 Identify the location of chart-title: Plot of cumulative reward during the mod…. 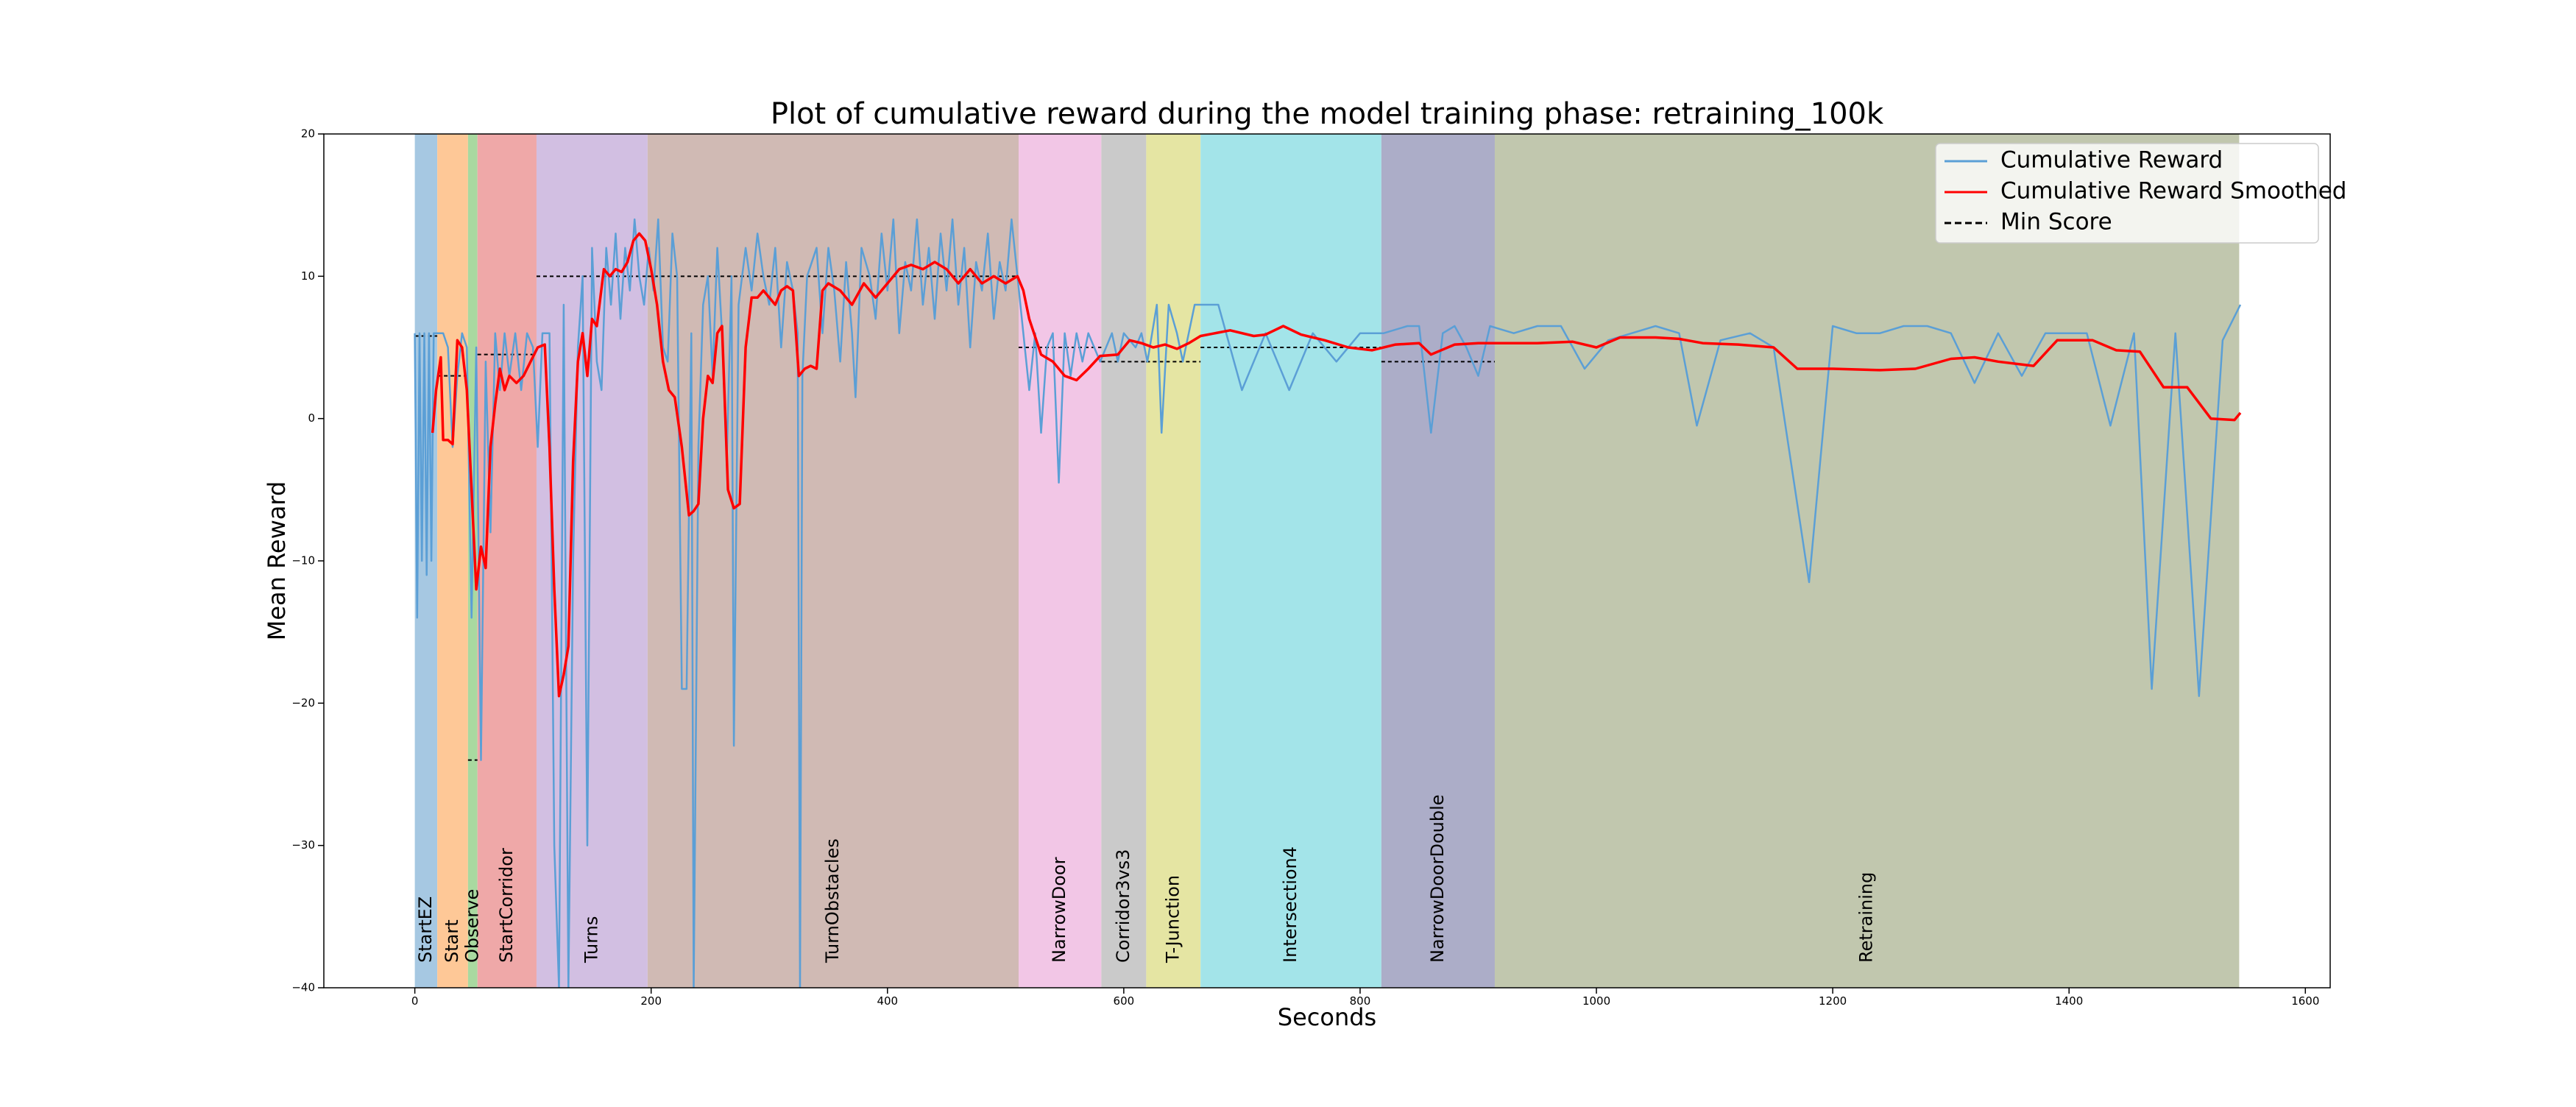
(1327, 114).